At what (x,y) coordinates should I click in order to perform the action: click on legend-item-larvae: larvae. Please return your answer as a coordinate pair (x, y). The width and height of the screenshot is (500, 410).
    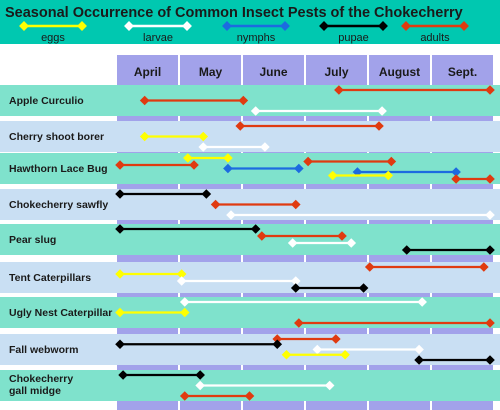
    Looking at the image, I should click on (158, 32).